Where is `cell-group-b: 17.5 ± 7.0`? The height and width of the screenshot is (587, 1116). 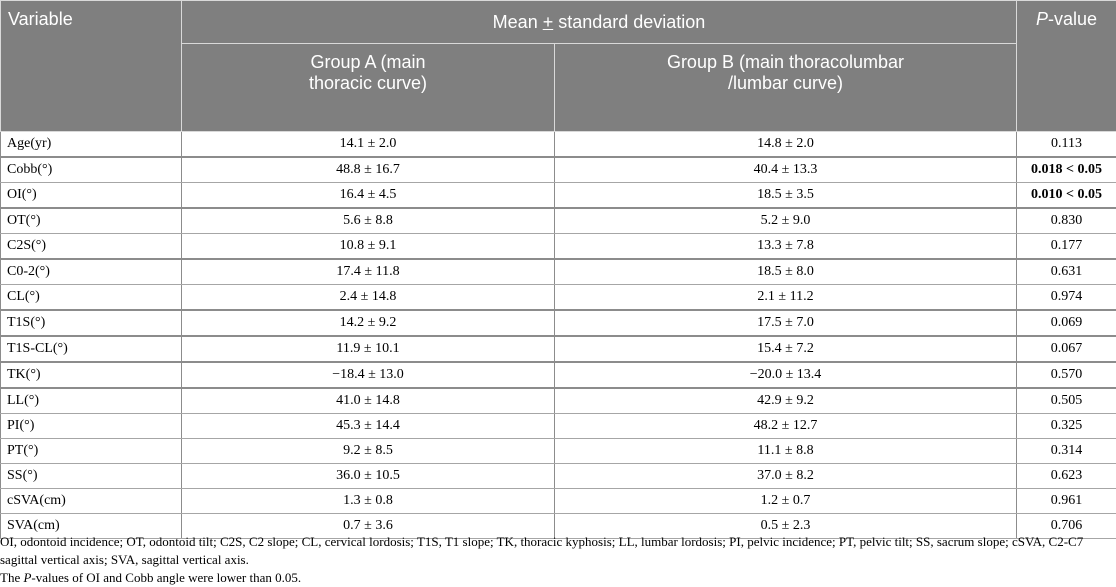 cell-group-b: 17.5 ± 7.0 is located at coordinates (785, 323).